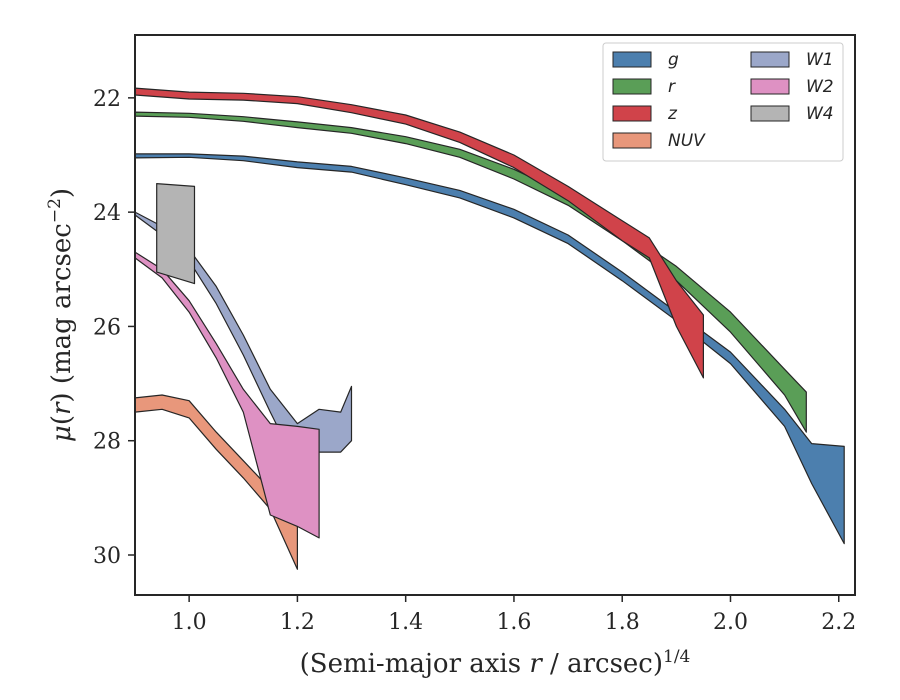 The image size is (900, 700). What do you see at coordinates (730, 622) in the screenshot?
I see `x-tick-label: 2.0` at bounding box center [730, 622].